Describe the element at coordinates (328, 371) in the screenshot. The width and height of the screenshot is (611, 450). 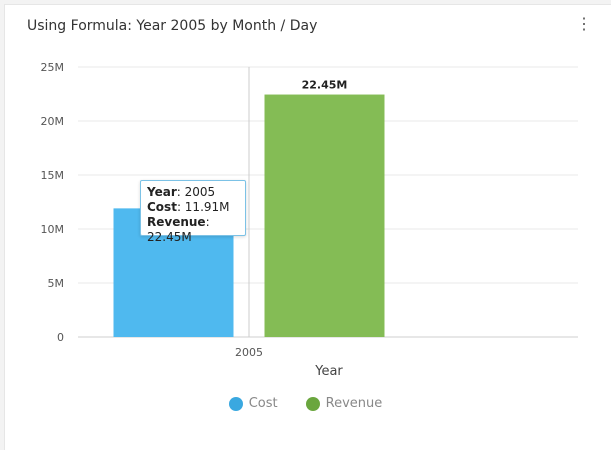
I see `x-axis-label: Year` at that location.